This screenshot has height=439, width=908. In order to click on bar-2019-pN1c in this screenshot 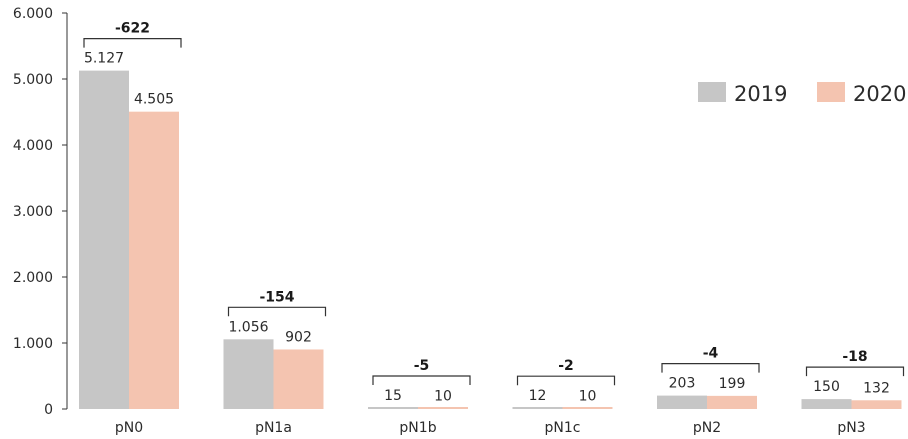, I will do `click(537, 408)`.